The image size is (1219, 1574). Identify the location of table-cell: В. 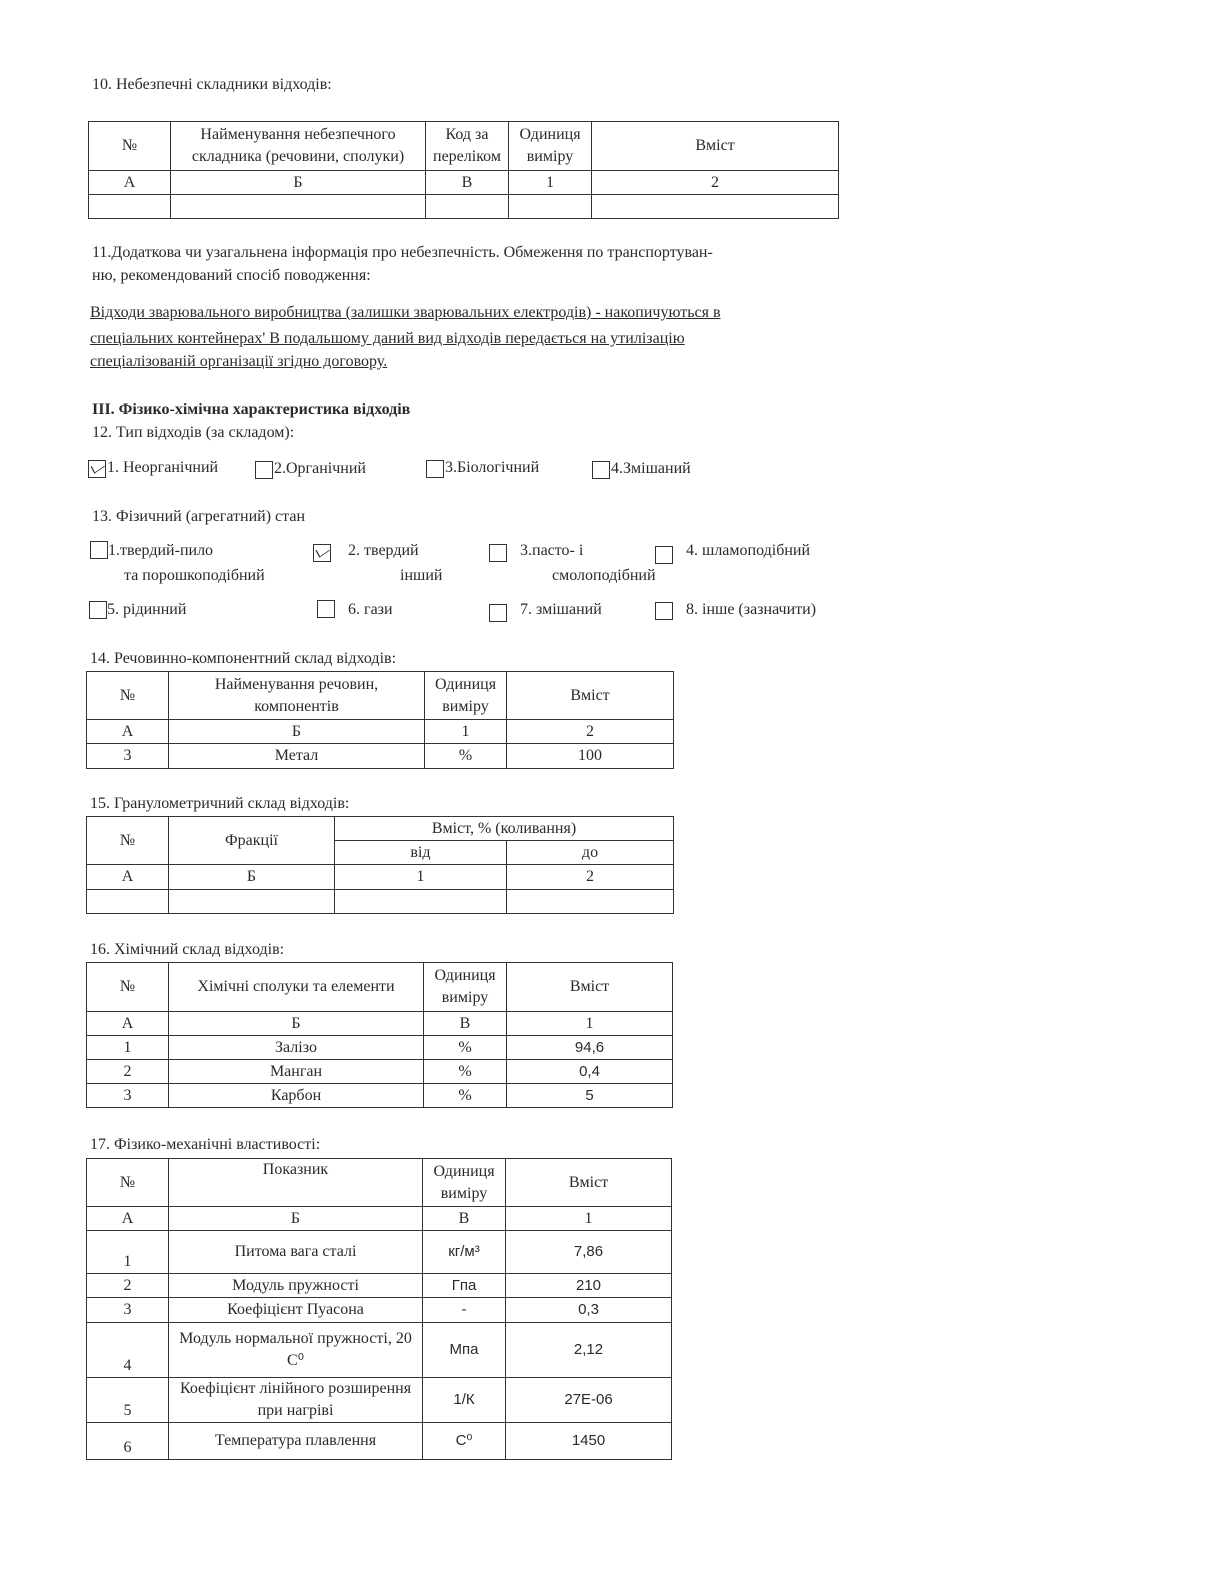
(467, 182).